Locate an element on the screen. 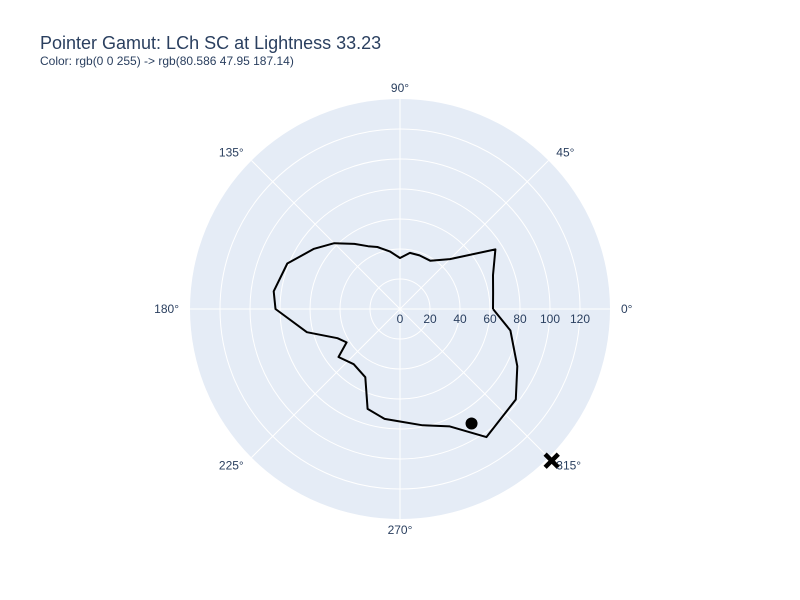 This screenshot has height=600, width=800. radial-tick-label: 100 is located at coordinates (550, 319).